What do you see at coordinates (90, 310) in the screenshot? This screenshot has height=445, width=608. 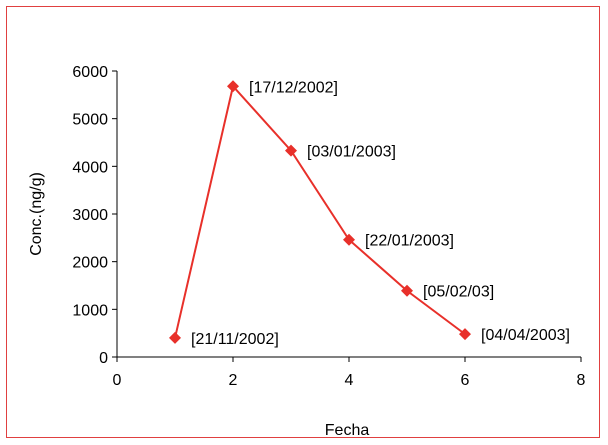 I see `y-tick-label: 1000` at bounding box center [90, 310].